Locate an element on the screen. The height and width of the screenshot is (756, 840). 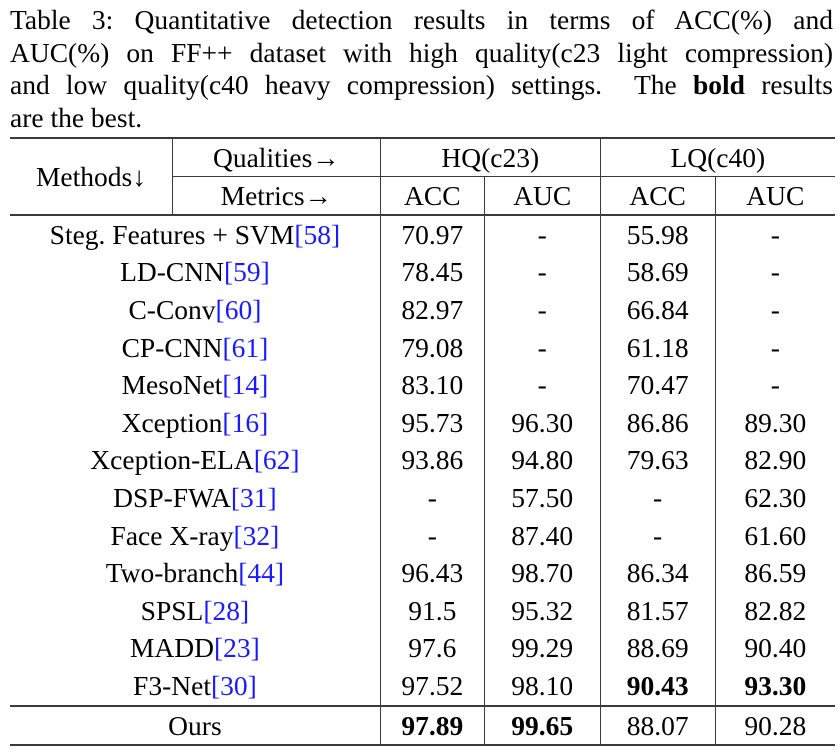
value-lq-acc: 61.18 is located at coordinates (657, 347).